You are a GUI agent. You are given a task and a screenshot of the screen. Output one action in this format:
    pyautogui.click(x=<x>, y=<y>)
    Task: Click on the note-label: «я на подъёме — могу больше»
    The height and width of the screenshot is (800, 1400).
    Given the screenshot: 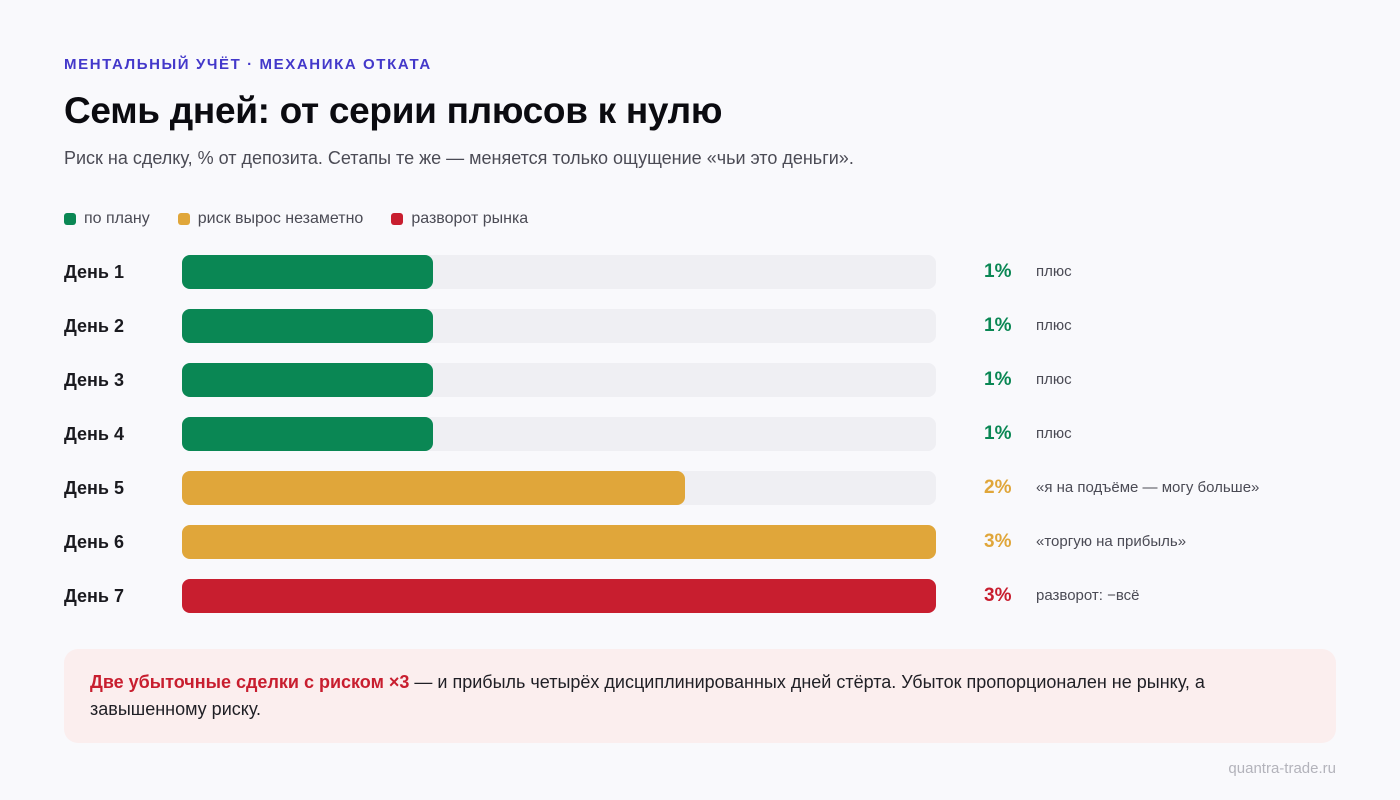 What is the action you would take?
    pyautogui.click(x=1148, y=487)
    